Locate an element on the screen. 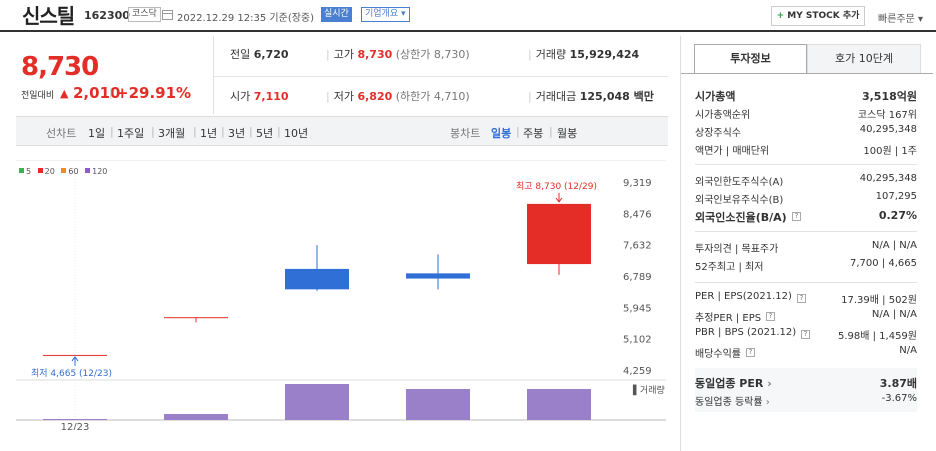 The width and height of the screenshot is (936, 451). up-triangle-icon: ▲ is located at coordinates (64, 93).